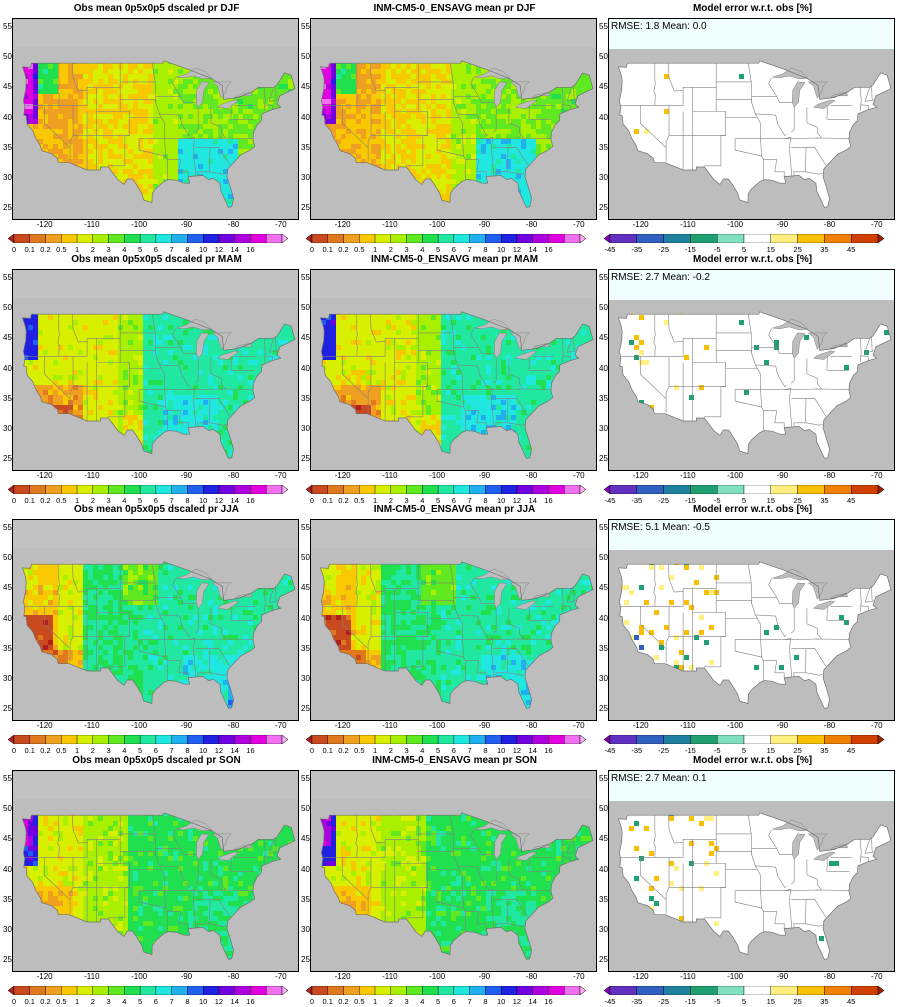 The image size is (900, 1007). I want to click on colorbar-label: -15, so click(690, 249).